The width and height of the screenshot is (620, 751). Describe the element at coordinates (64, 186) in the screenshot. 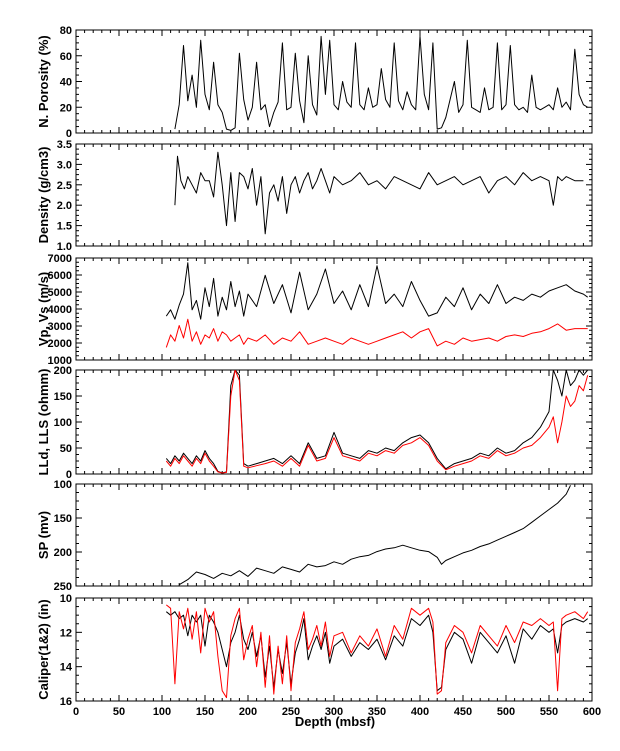

I see `y-tick-label: 2.5` at that location.